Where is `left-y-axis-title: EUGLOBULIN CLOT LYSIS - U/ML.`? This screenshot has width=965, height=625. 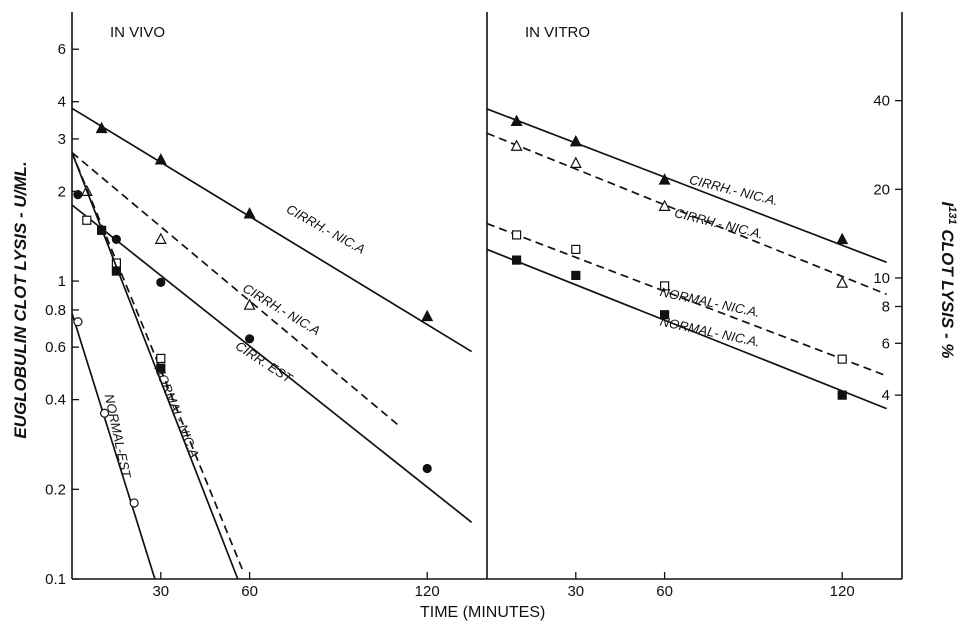
left-y-axis-title: EUGLOBULIN CLOT LYSIS - U/ML. is located at coordinates (20, 299).